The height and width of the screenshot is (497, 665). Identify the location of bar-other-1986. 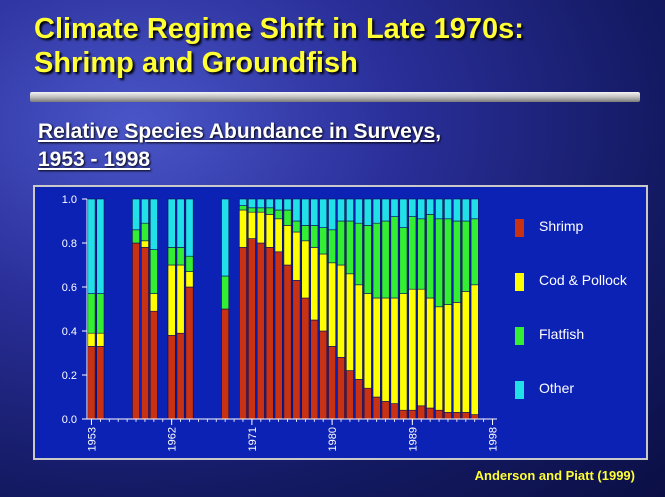
(385, 210).